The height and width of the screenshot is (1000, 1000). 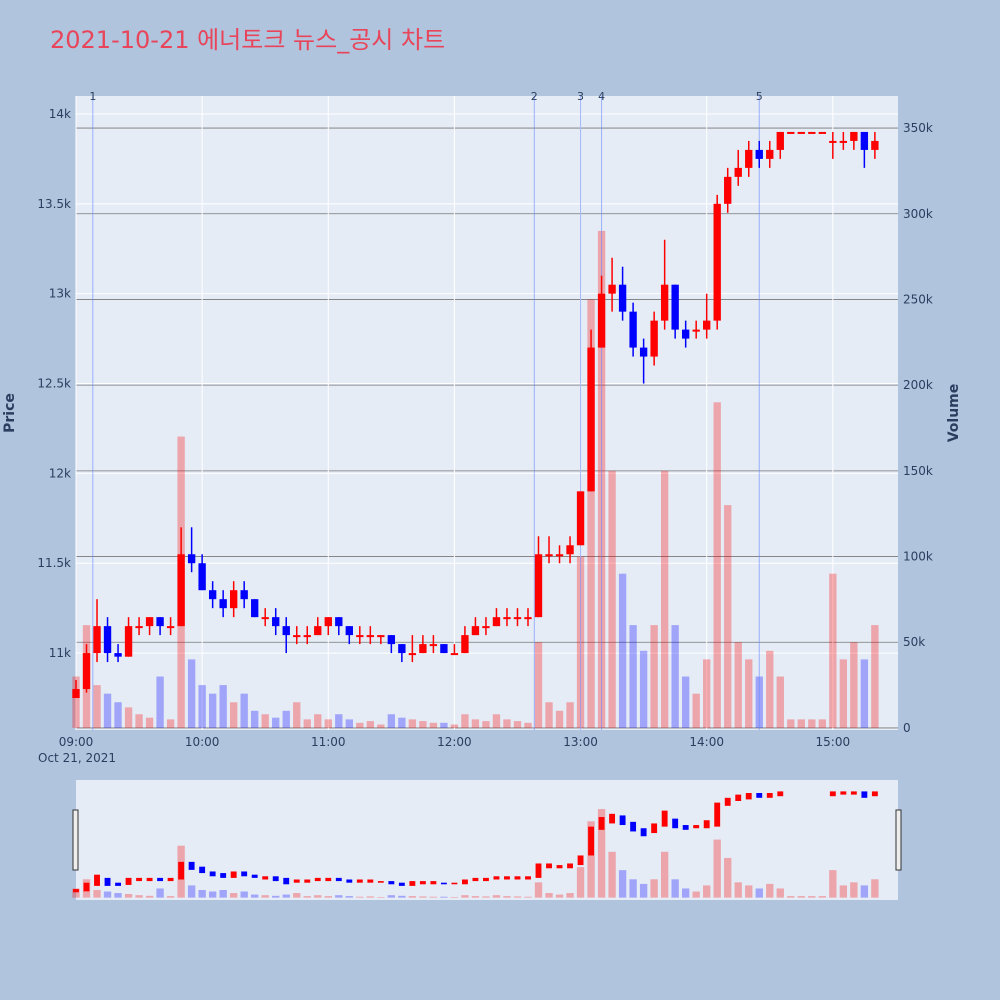 What do you see at coordinates (759, 96) in the screenshot?
I see `news-label: 5` at bounding box center [759, 96].